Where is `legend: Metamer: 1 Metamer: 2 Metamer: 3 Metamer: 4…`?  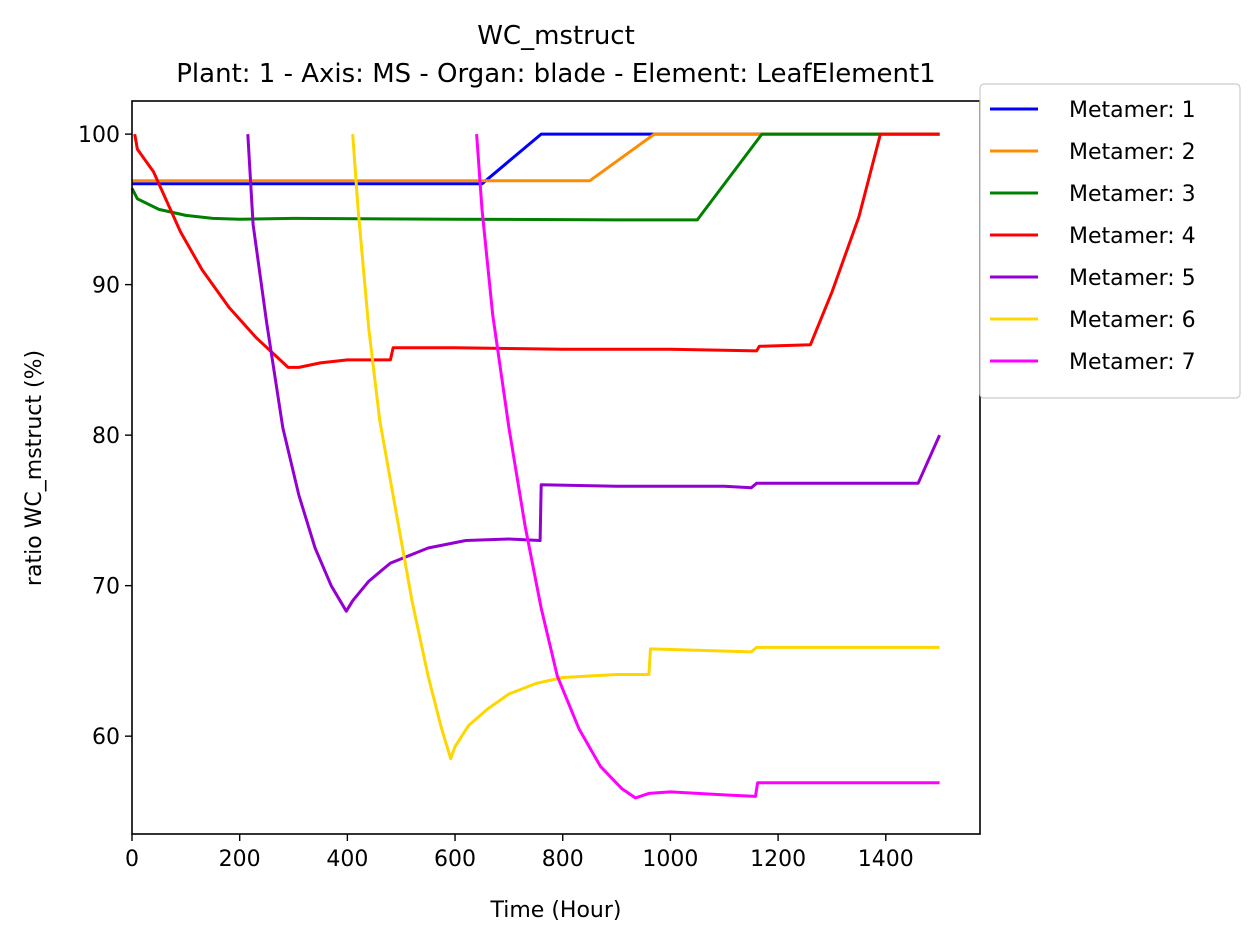
legend: Metamer: 1 Metamer: 2 Metamer: 3 Metamer: 4… is located at coordinates (1110, 241).